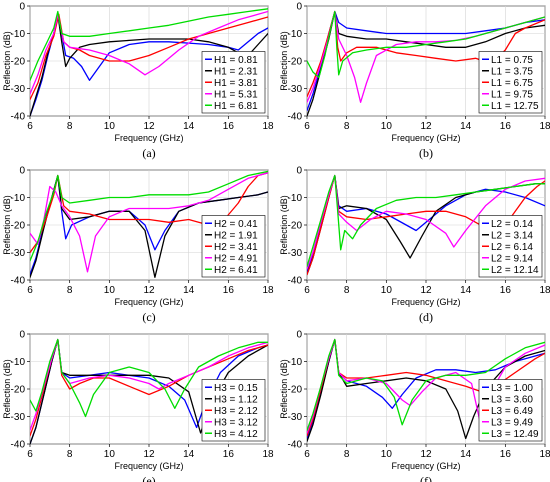  Describe the element at coordinates (236, 83) in the screenshot. I see `legend-entry: H1 = 3.81` at that location.